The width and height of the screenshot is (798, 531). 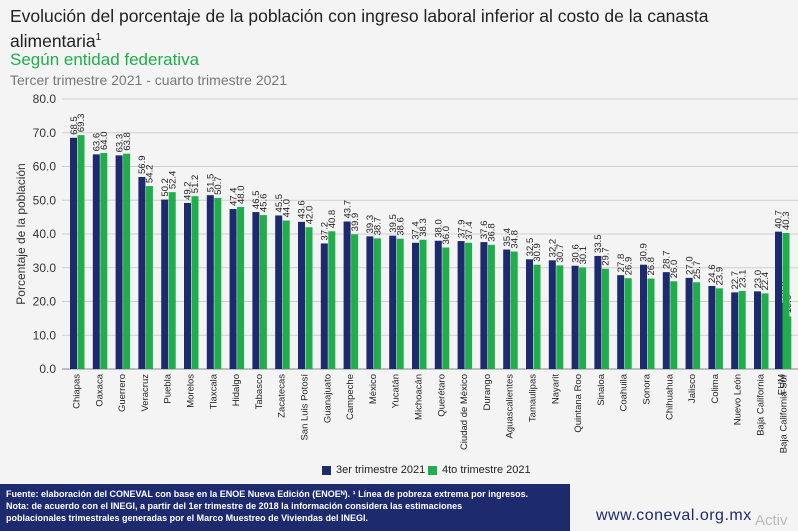 What do you see at coordinates (464, 412) in the screenshot?
I see `x-tick-label: Ciudad de México` at bounding box center [464, 412].